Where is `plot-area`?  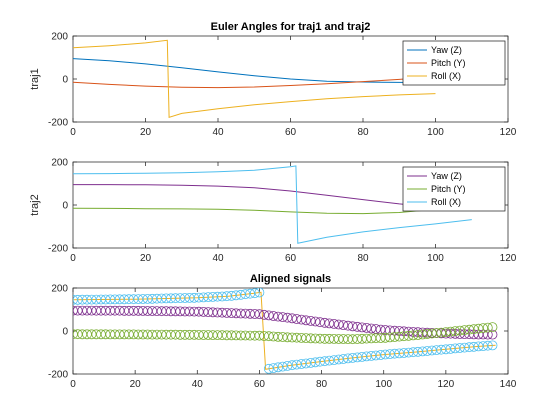
plot-area is located at coordinates (254, 78).